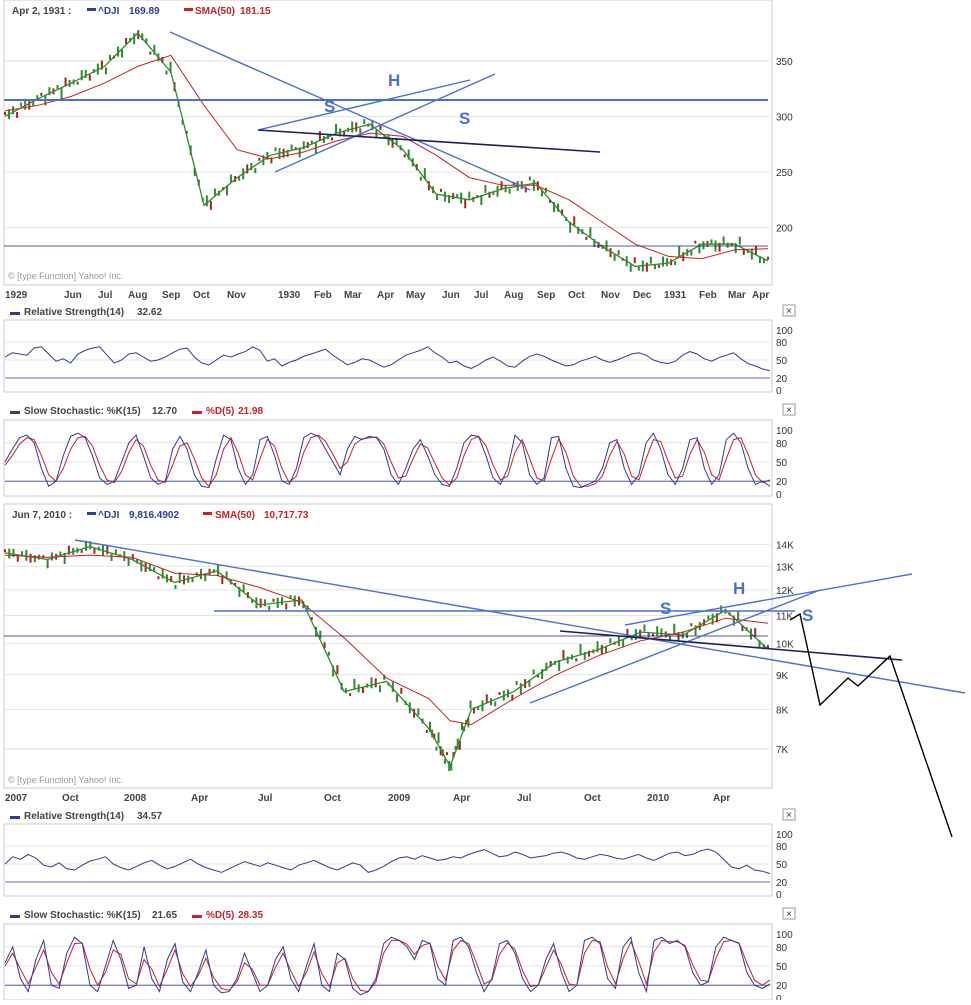  Describe the element at coordinates (760, 295) in the screenshot. I see `top-x-tick-label: Apr` at that location.